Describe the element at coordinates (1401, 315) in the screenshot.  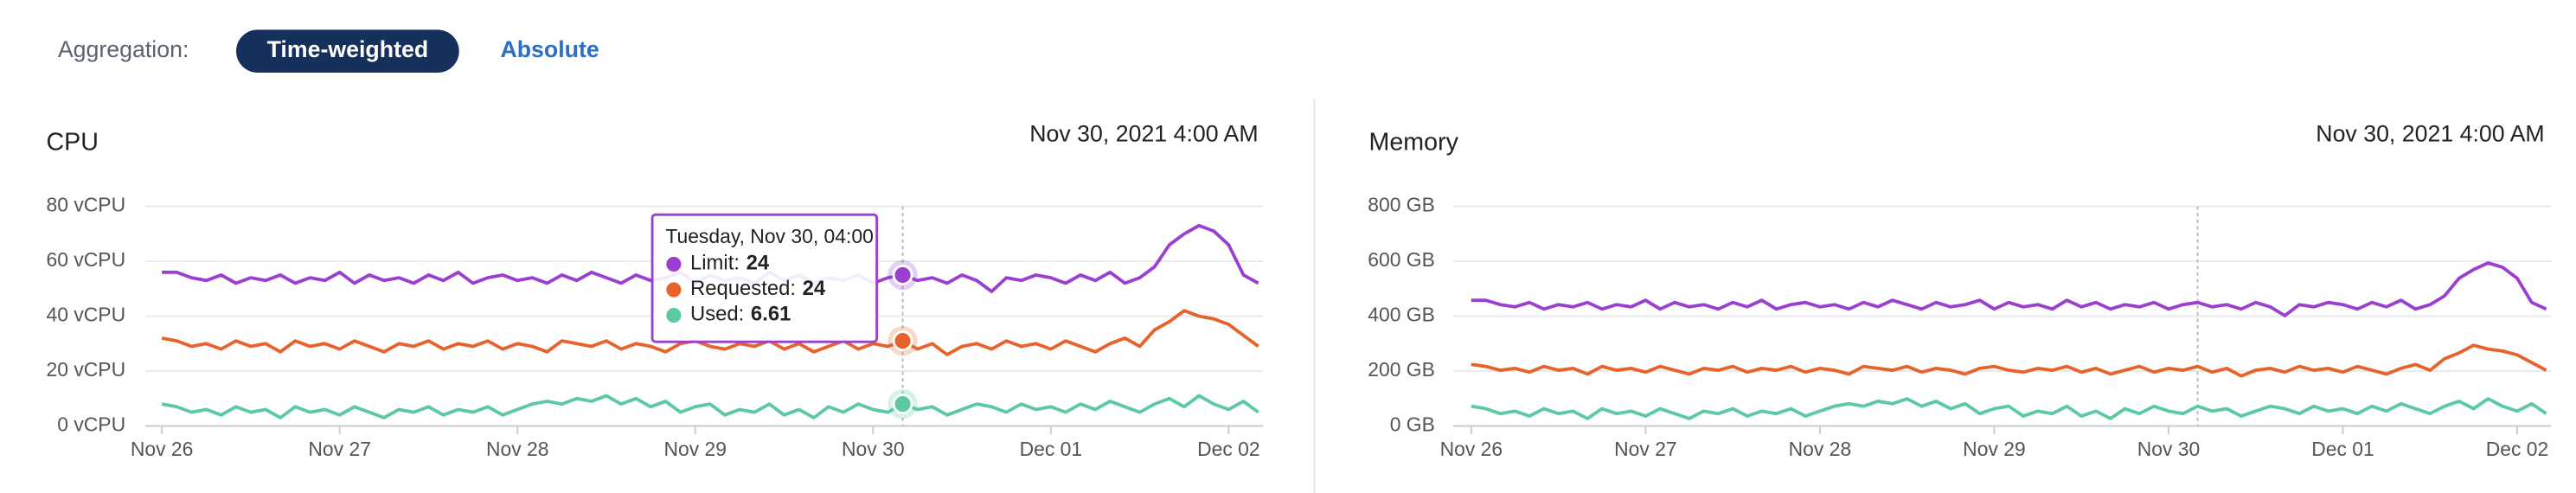
I see `y-tick-label: 400 GB` at that location.